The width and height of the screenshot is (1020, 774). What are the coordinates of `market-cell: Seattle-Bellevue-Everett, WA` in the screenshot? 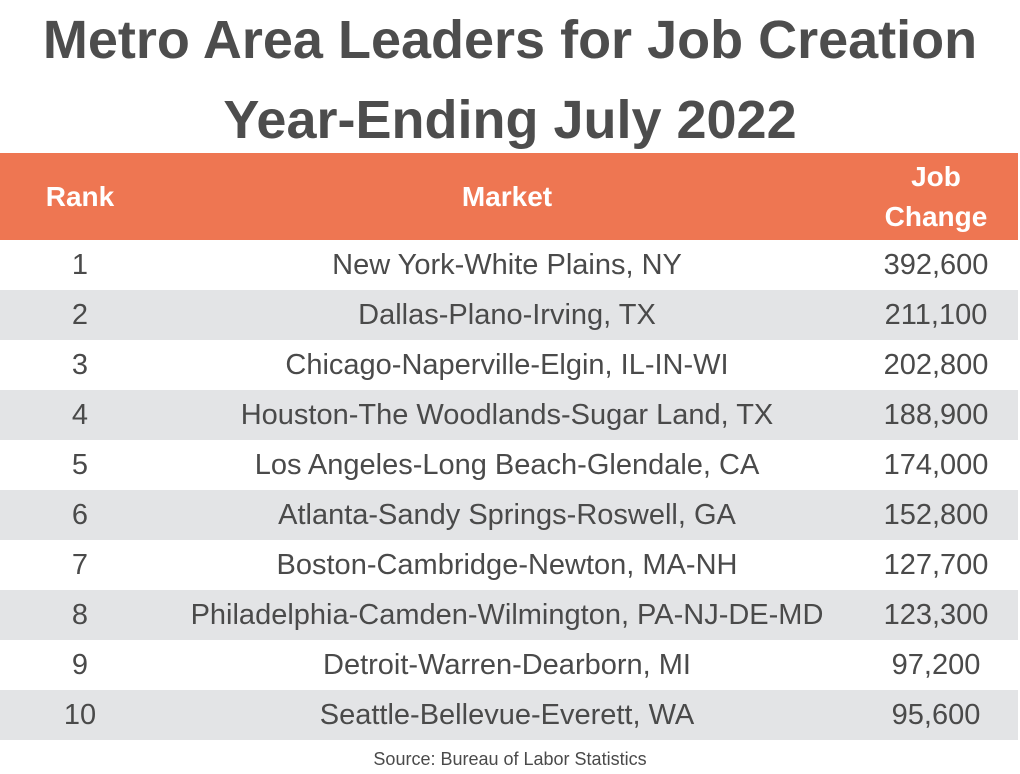 It's located at (507, 715).